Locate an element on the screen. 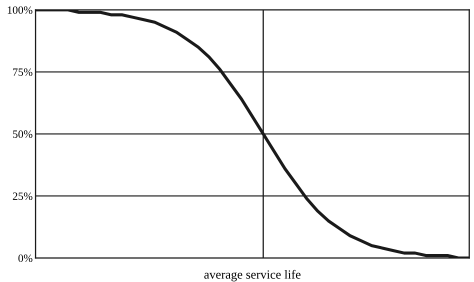 This screenshot has width=474, height=282. y-tick-label: 0% is located at coordinates (25, 258).